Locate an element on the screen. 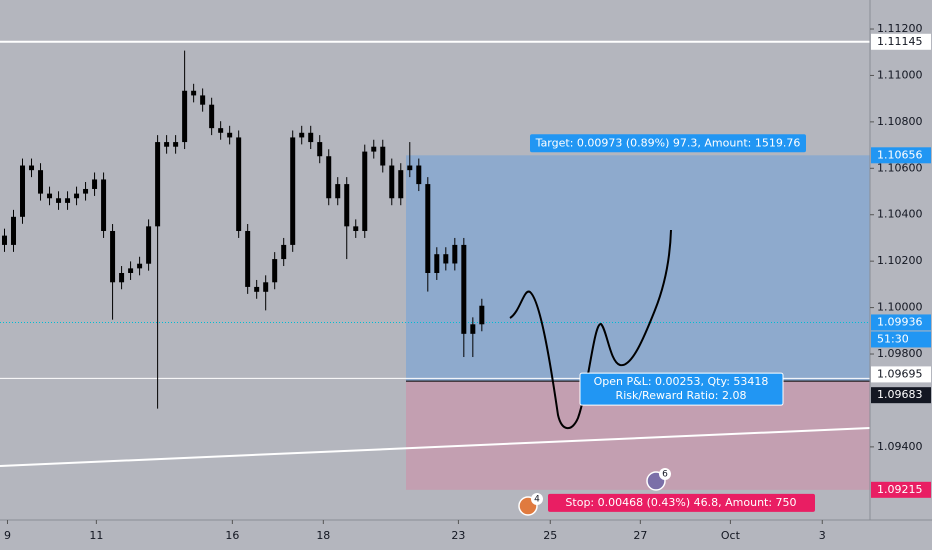 Image resolution: width=932 pixels, height=550 pixels. stop-label-box is located at coordinates (681, 502).